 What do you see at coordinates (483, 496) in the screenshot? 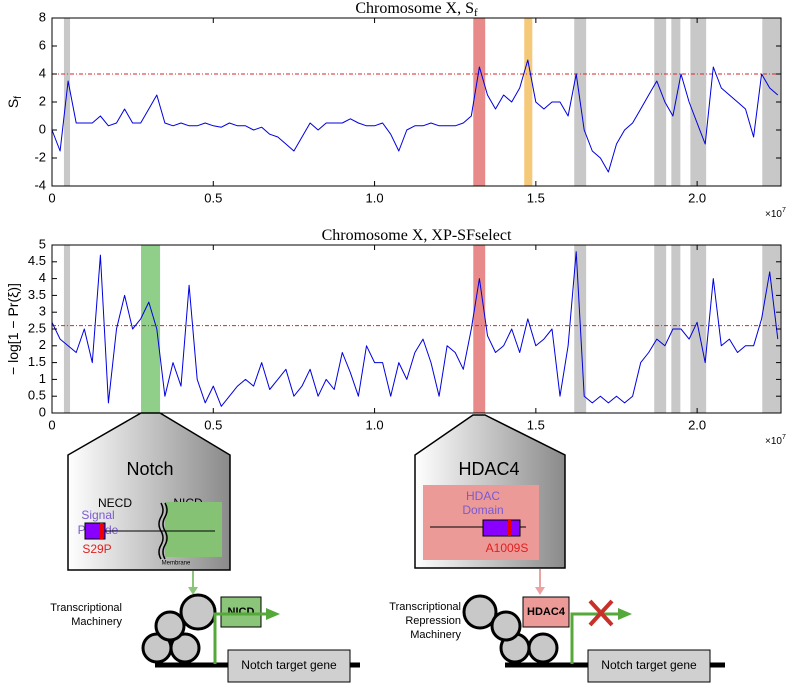
I see `domain-label: HDAC` at bounding box center [483, 496].